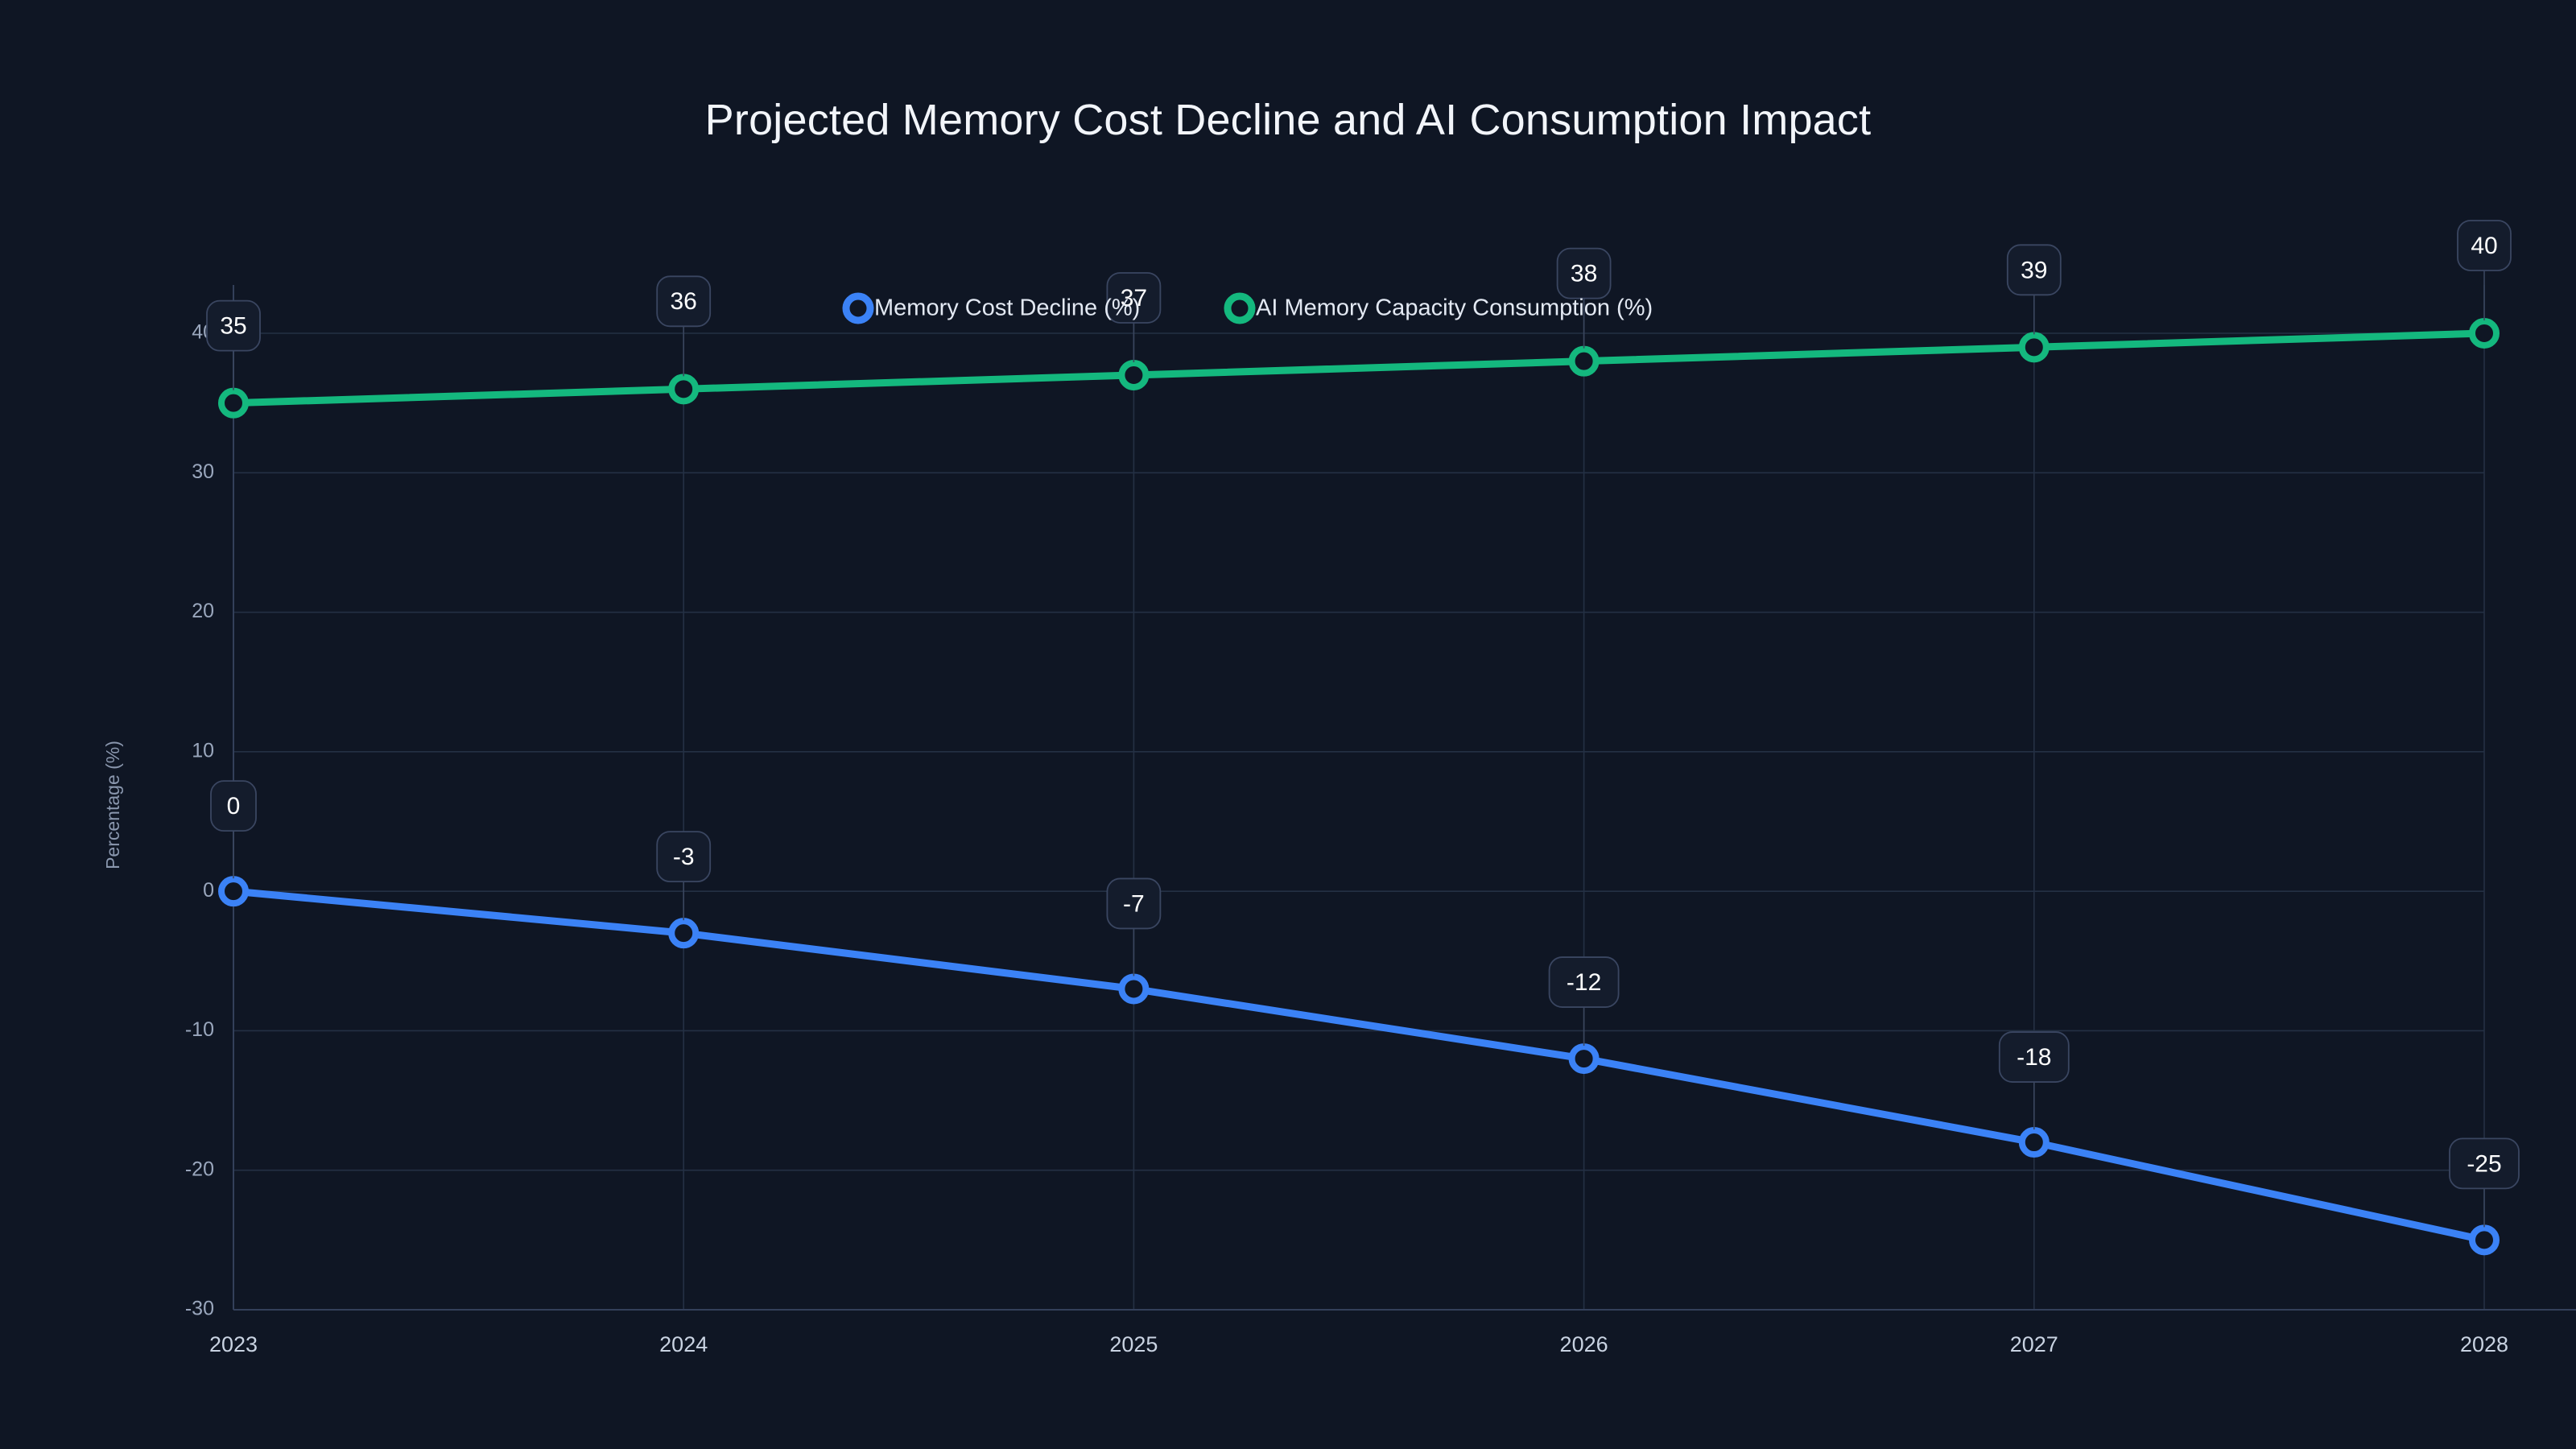 The width and height of the screenshot is (2576, 1449). I want to click on data-label-text: 37, so click(1134, 298).